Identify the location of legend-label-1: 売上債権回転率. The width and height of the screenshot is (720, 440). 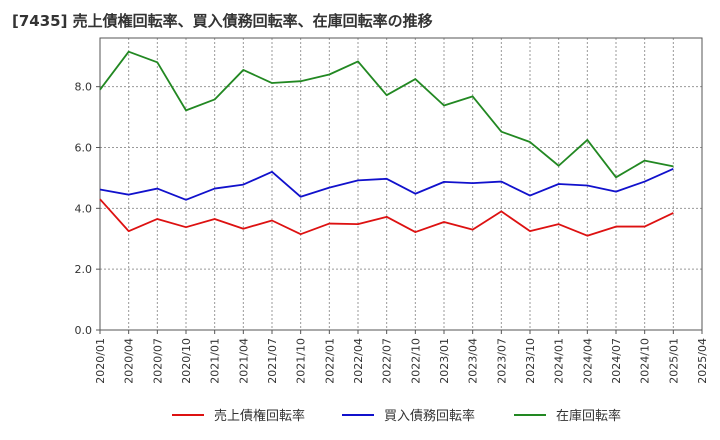
(259, 416).